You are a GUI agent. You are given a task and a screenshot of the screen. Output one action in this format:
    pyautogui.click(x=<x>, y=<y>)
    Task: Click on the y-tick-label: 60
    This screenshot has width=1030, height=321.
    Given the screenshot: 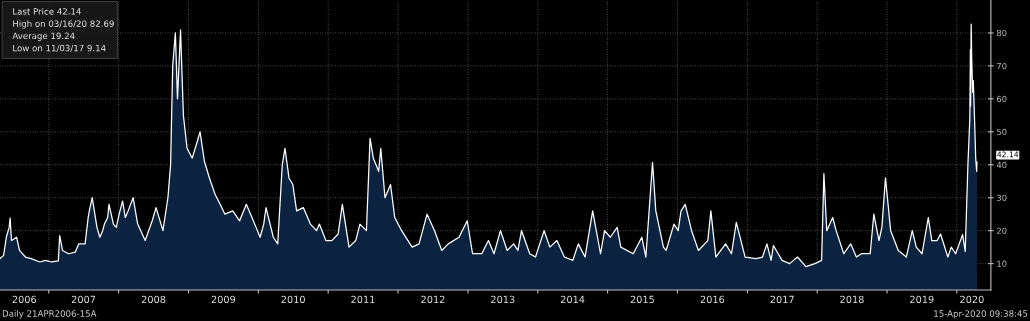 What is the action you would take?
    pyautogui.click(x=1002, y=99)
    